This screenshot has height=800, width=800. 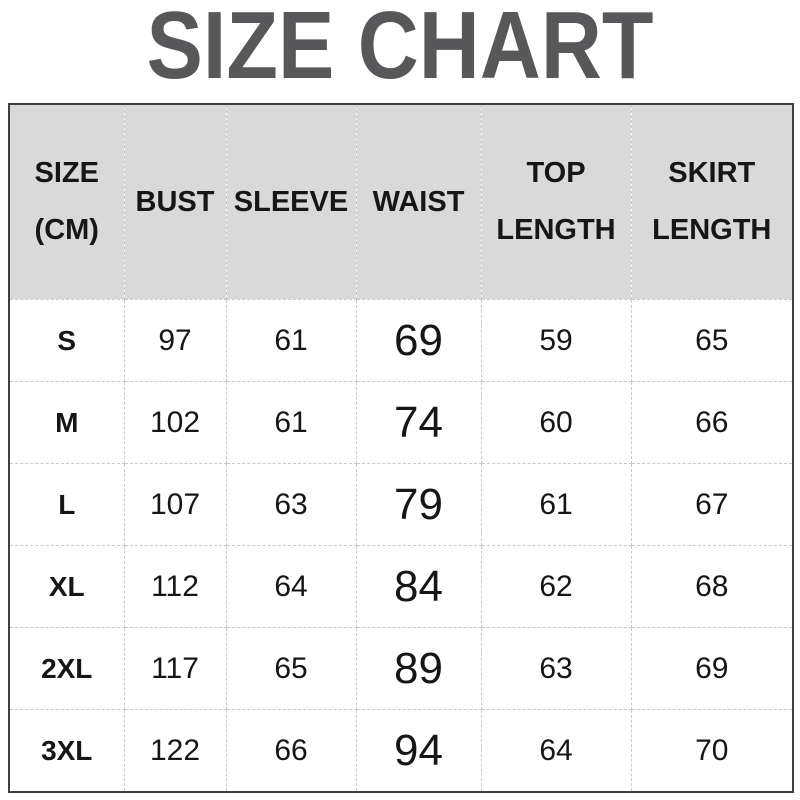 What do you see at coordinates (66, 173) in the screenshot?
I see `column-header-size-line1: SIZE` at bounding box center [66, 173].